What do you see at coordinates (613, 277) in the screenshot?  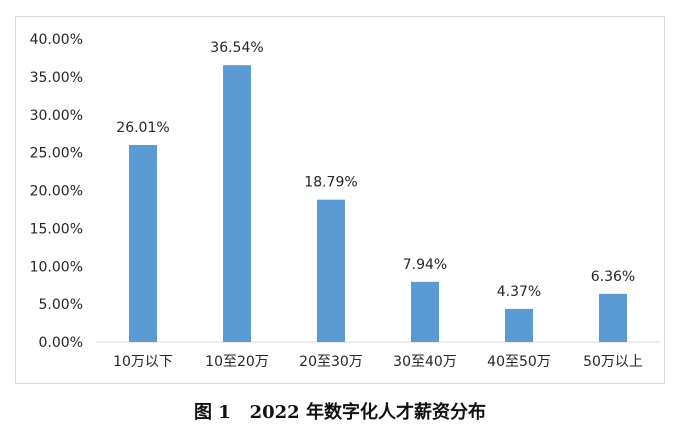 I see `data-label: 6.36%` at bounding box center [613, 277].